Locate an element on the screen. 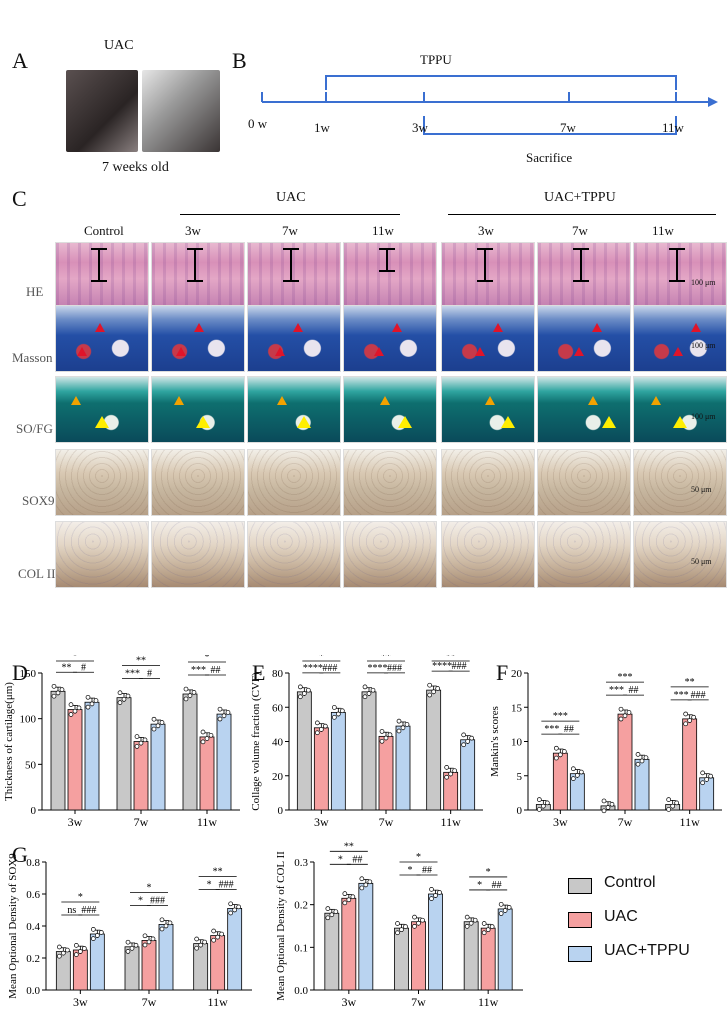 This screenshot has height=1016, width=728. row-label-he: HE is located at coordinates (35, 291).